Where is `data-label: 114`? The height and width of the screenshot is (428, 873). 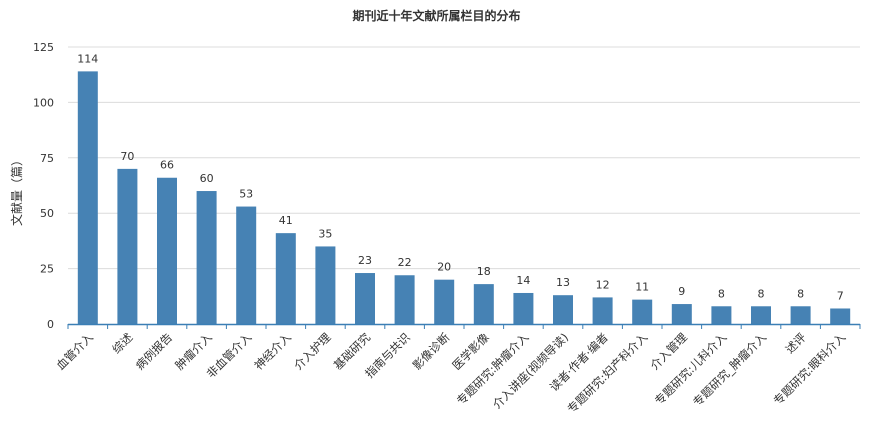 data-label: 114 is located at coordinates (87, 58).